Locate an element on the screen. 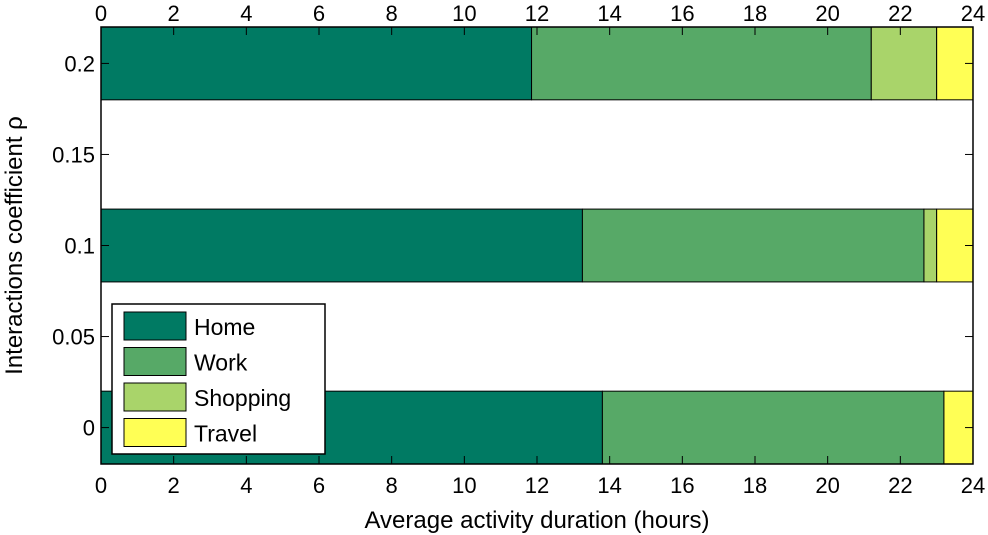 This screenshot has height=535, width=988. legend-swatch-shopping is located at coordinates (155, 397).